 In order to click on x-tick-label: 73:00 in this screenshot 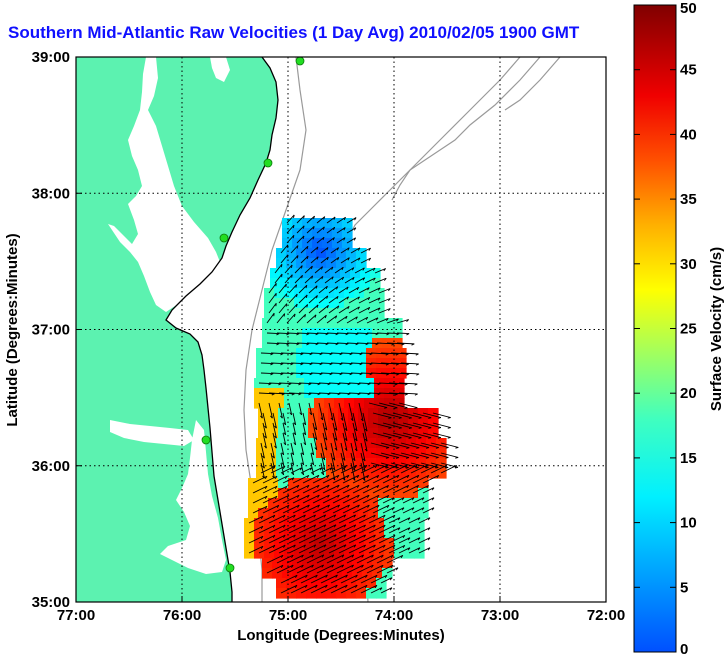, I will do `click(500, 615)`.